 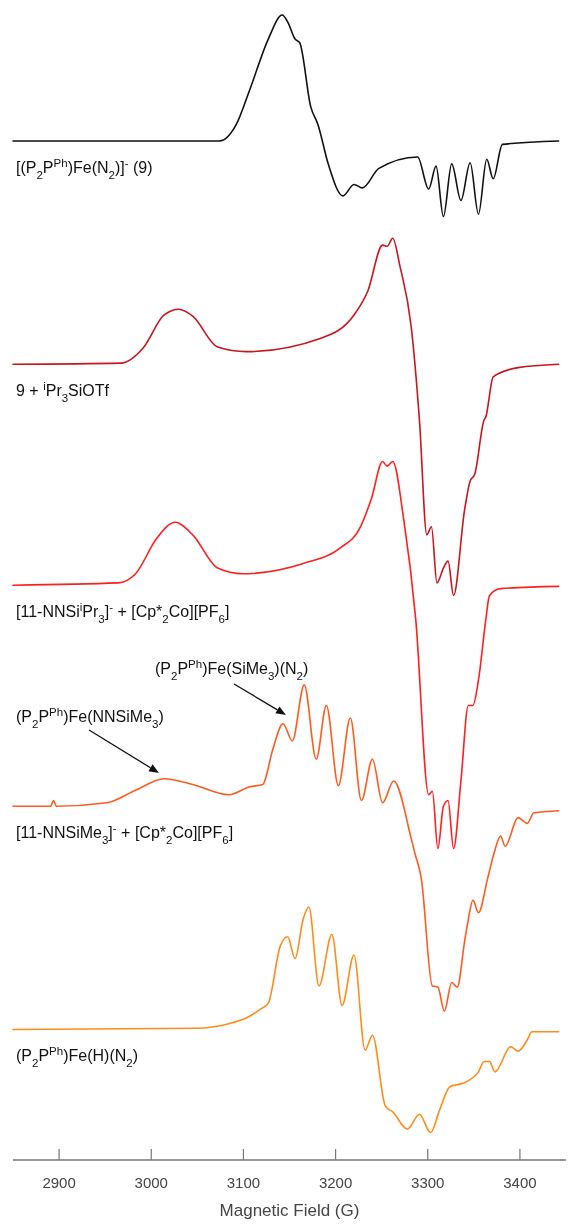 What do you see at coordinates (125, 834) in the screenshot?
I see `text: [11-NNSiMe$_{3}$]$^{-}$ + [Cp*$_{2}$Co][PF$_{6}$]` at bounding box center [125, 834].